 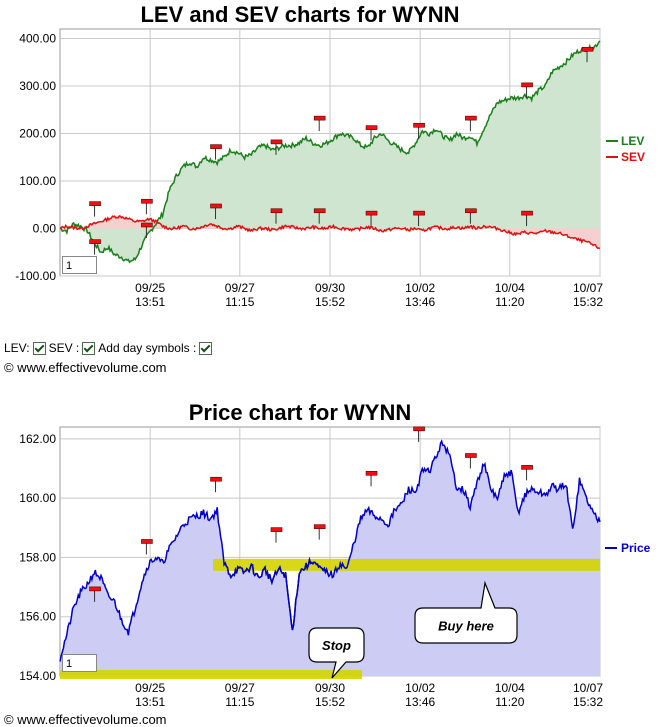 What do you see at coordinates (633, 157) in the screenshot?
I see `legend-sev-label: SEV` at bounding box center [633, 157].